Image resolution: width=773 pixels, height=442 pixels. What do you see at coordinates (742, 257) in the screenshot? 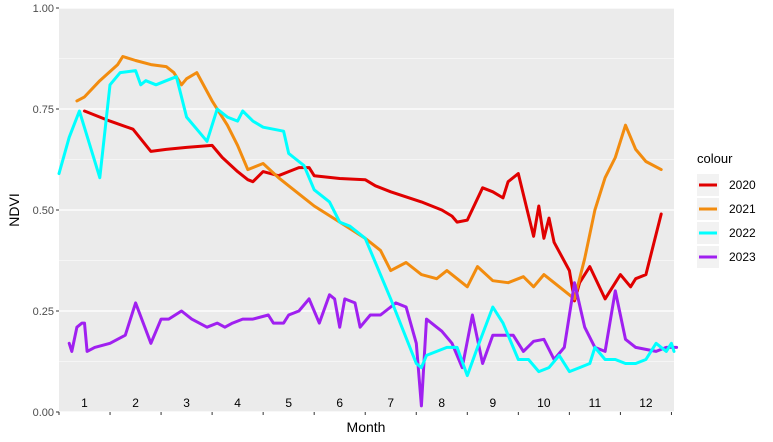
I see `legend-label-2023: 2023` at bounding box center [742, 257].